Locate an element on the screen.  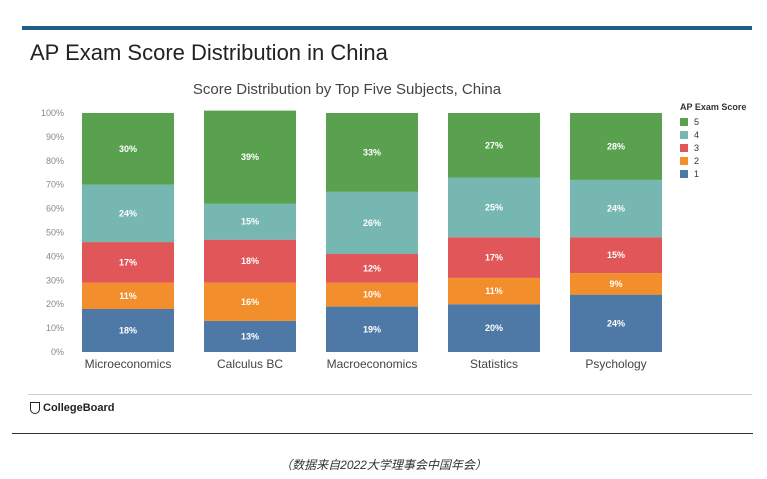
data-label: 26% is located at coordinates (372, 223).